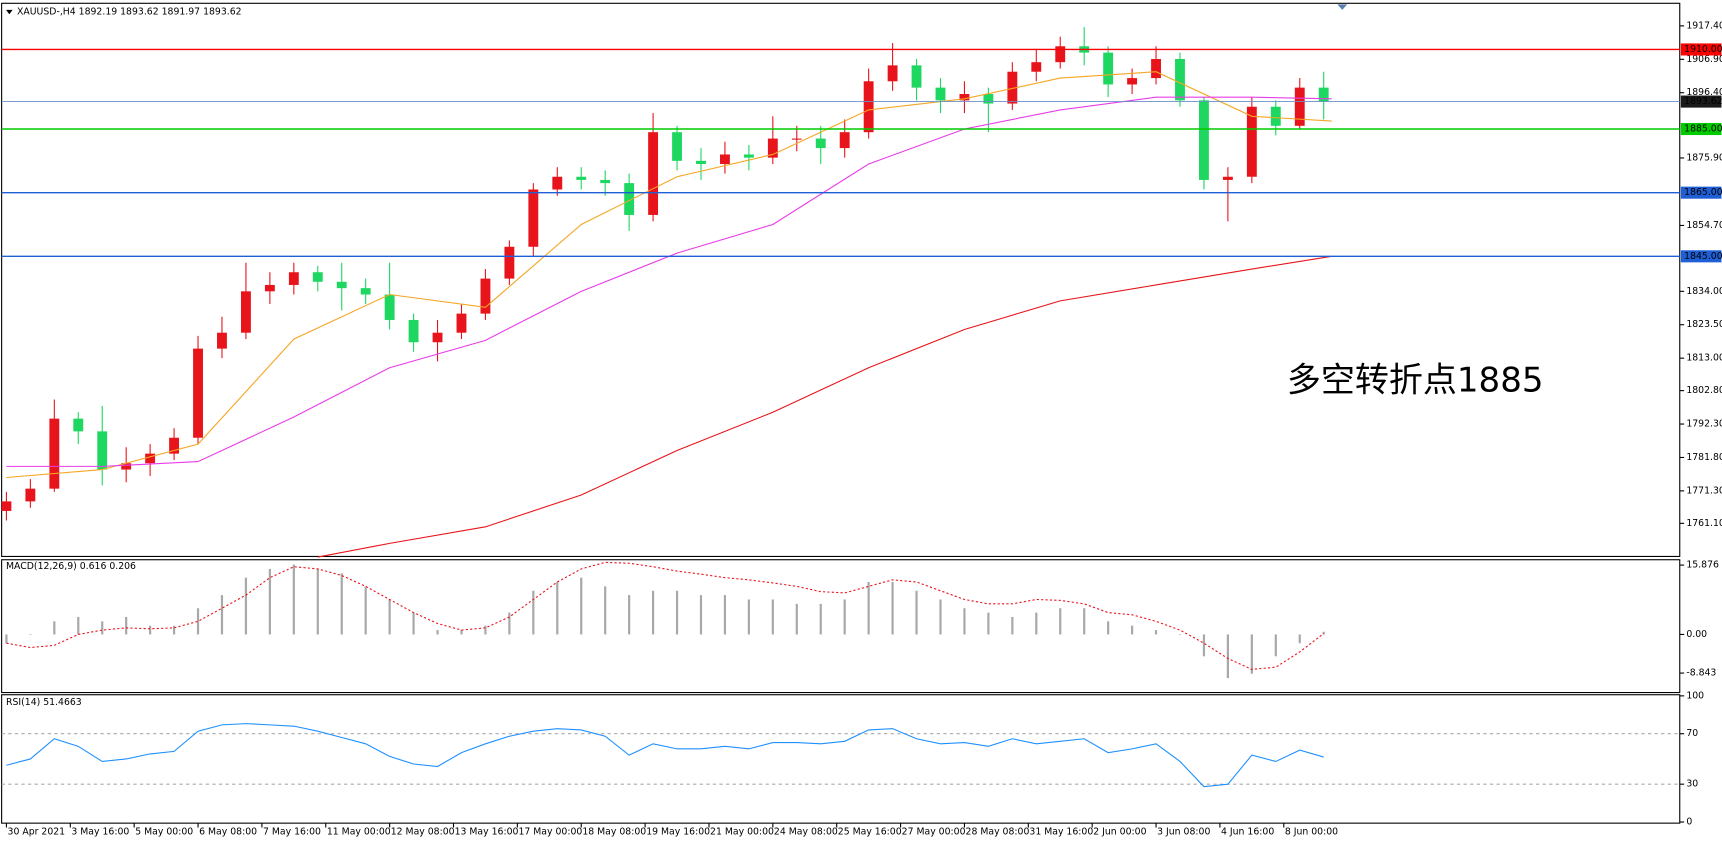 The image size is (1722, 844). I want to click on level-label: 1910.00, so click(1703, 49).